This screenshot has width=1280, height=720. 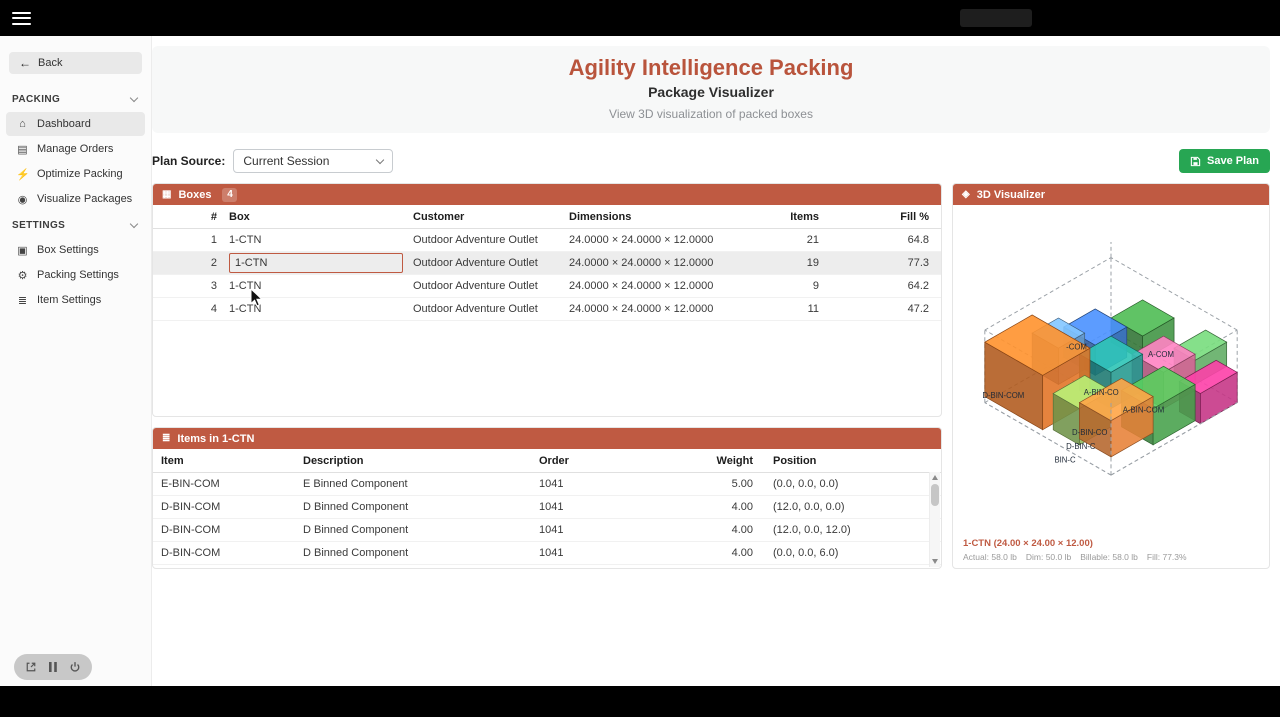 I want to click on plan-source-select: Current Session, so click(x=313, y=161).